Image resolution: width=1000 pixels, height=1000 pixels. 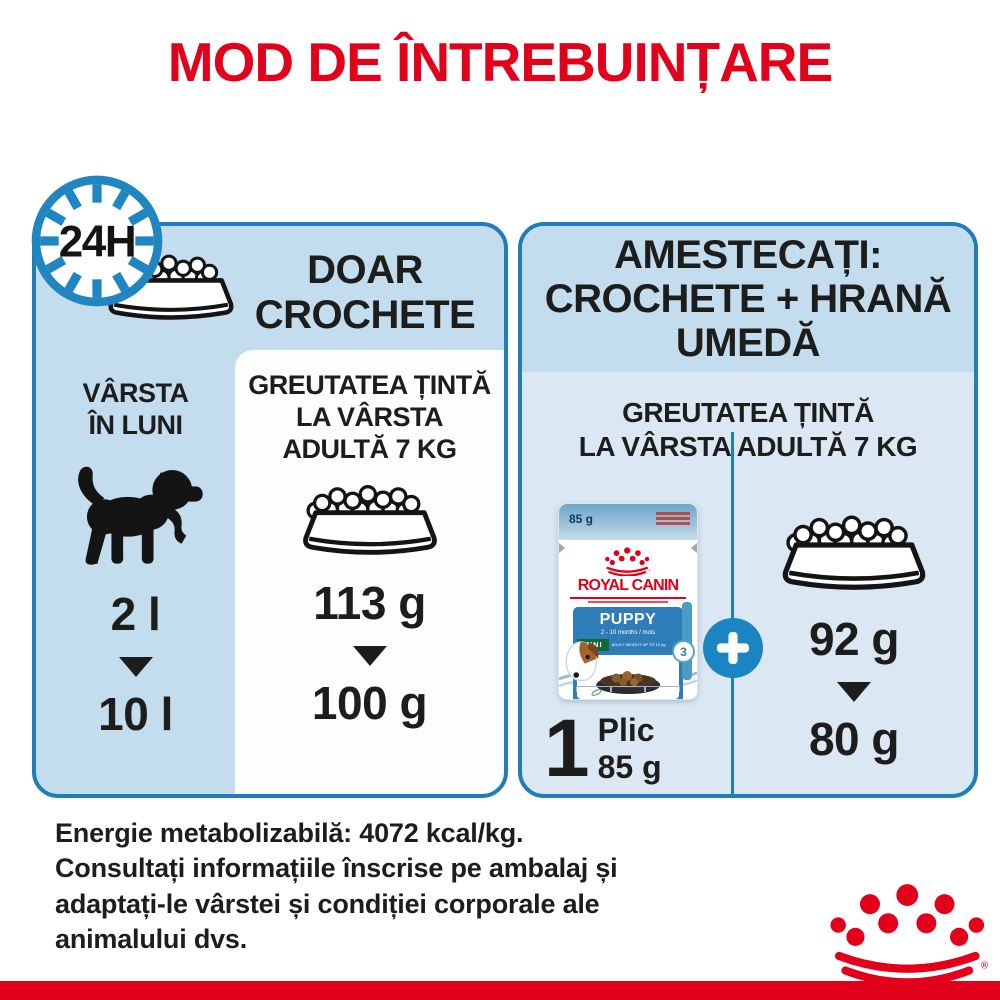 I want to click on pouch-scale-ticks, so click(x=628, y=689).